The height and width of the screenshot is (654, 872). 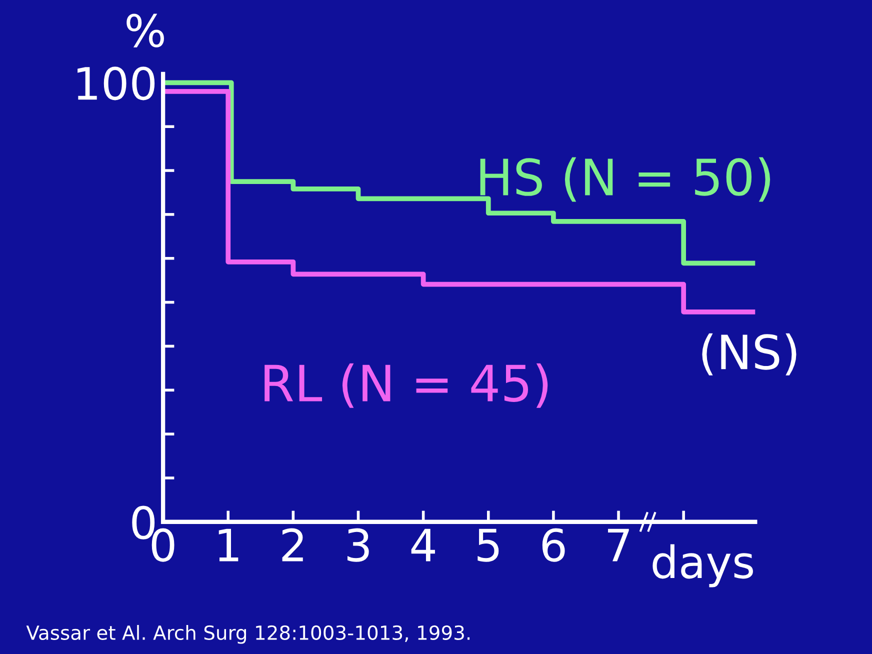 I want to click on y-axis-title: %, so click(x=145, y=31).